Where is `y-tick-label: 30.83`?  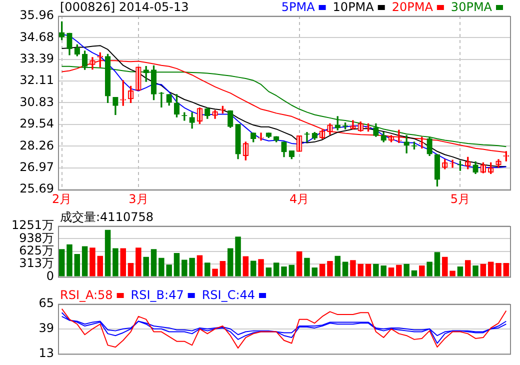
y-tick-label: 30.83 is located at coordinates (37, 101).